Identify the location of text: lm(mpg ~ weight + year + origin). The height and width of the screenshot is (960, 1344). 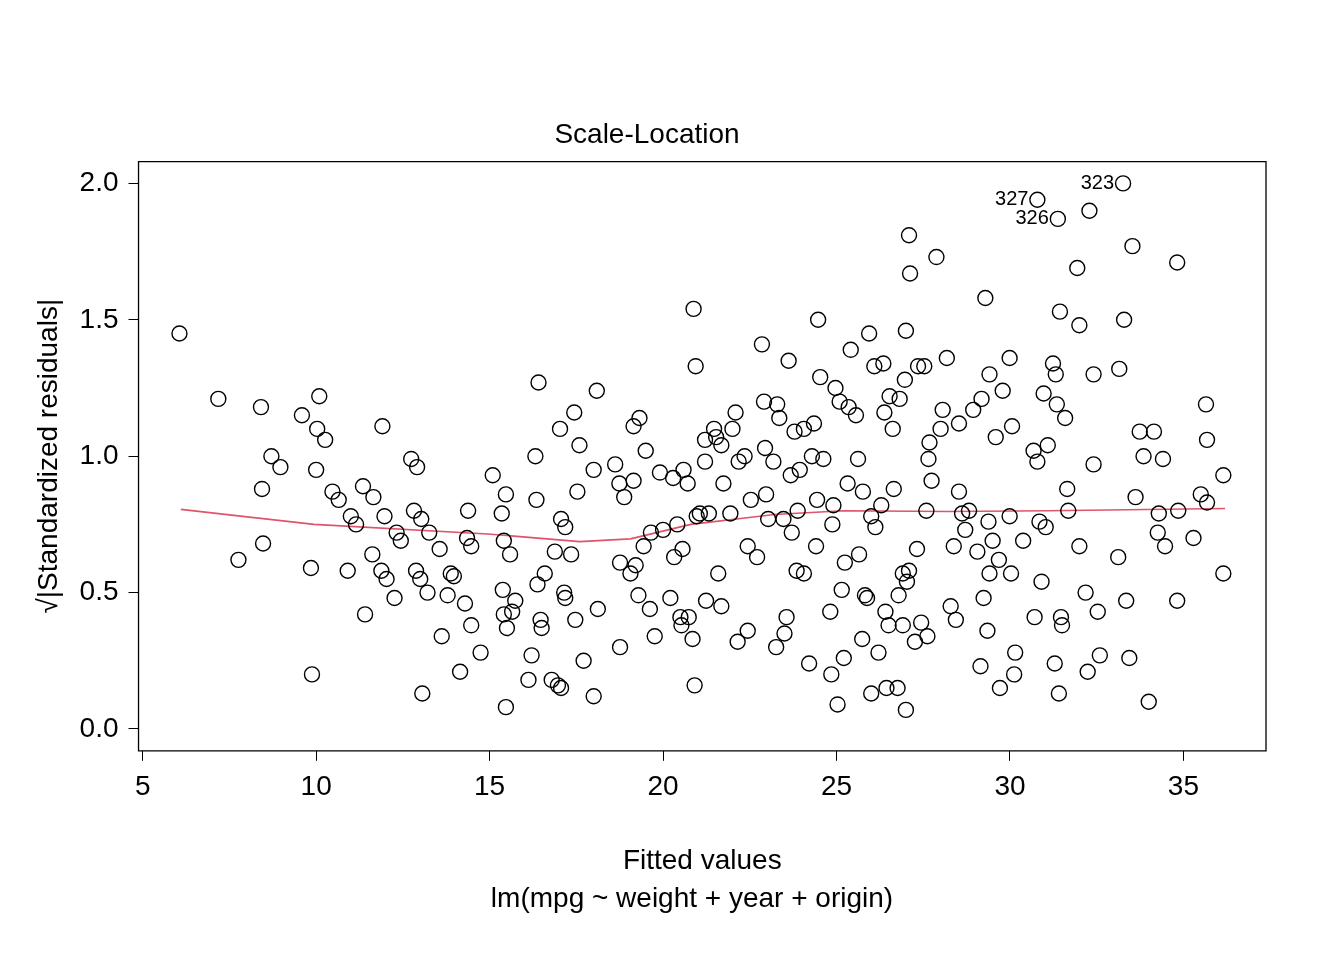
(692, 898).